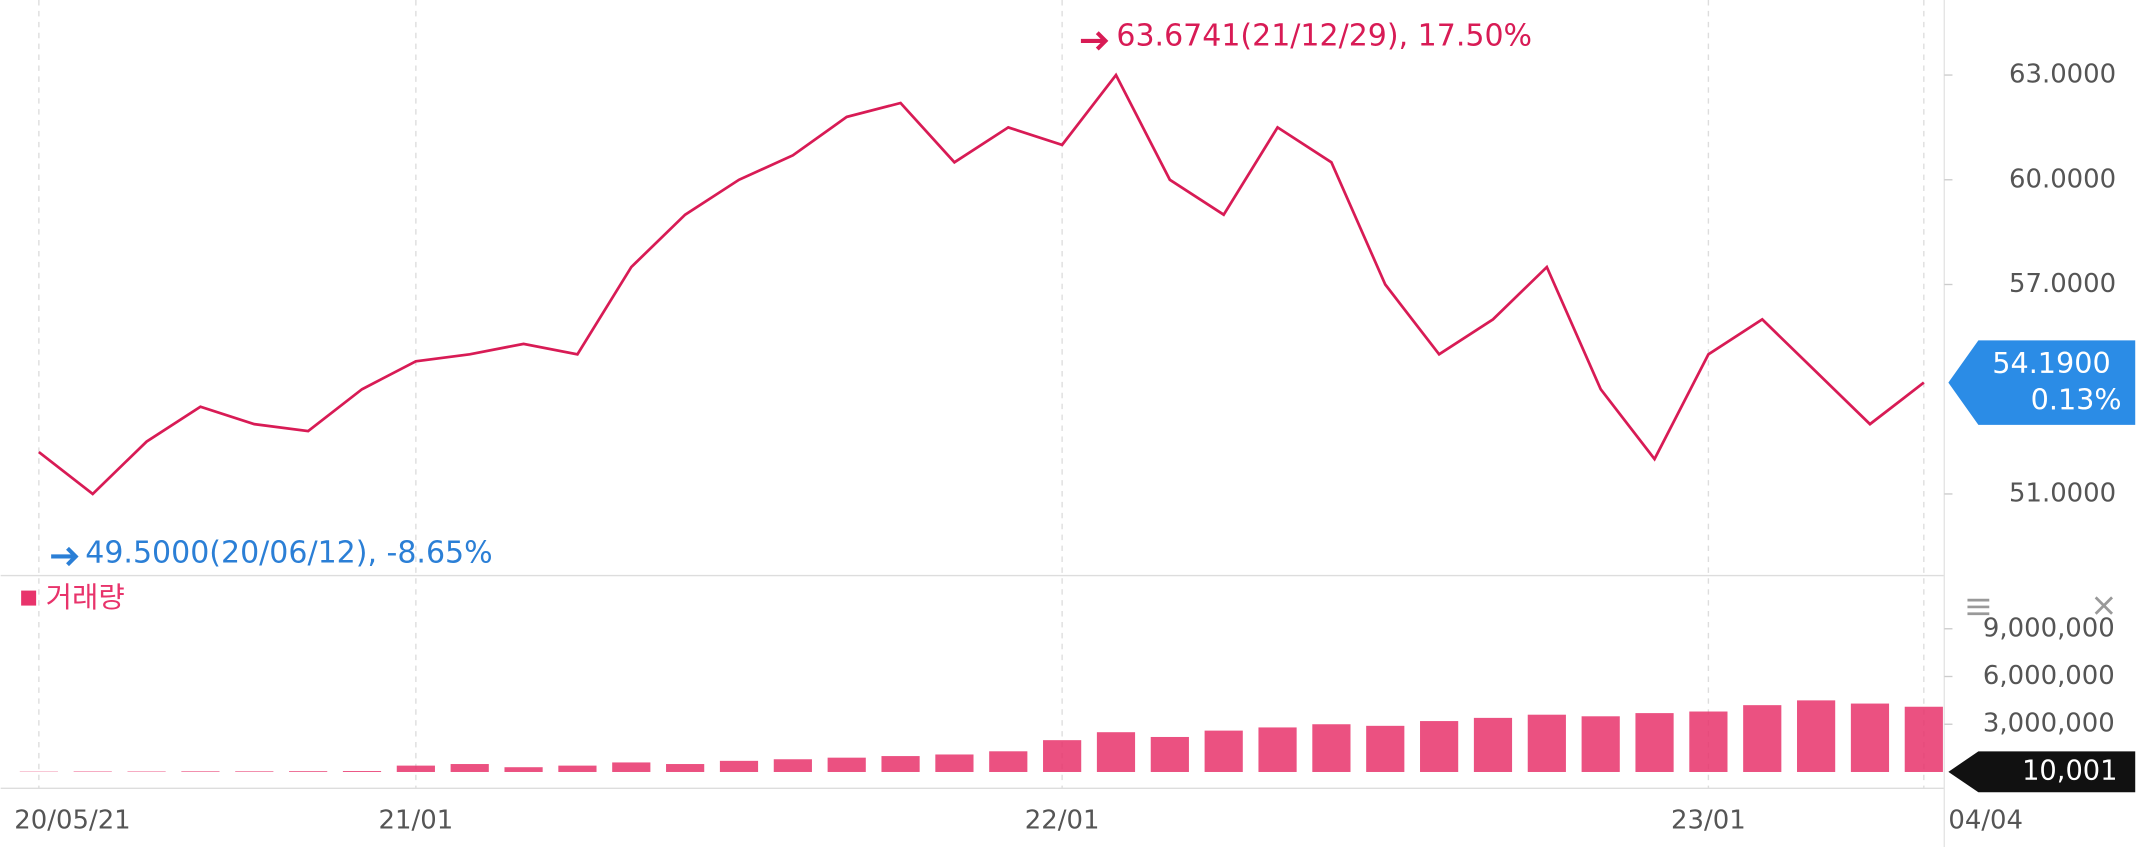 The height and width of the screenshot is (847, 2140). I want to click on y-tick-label: 51.0000, so click(2062, 493).